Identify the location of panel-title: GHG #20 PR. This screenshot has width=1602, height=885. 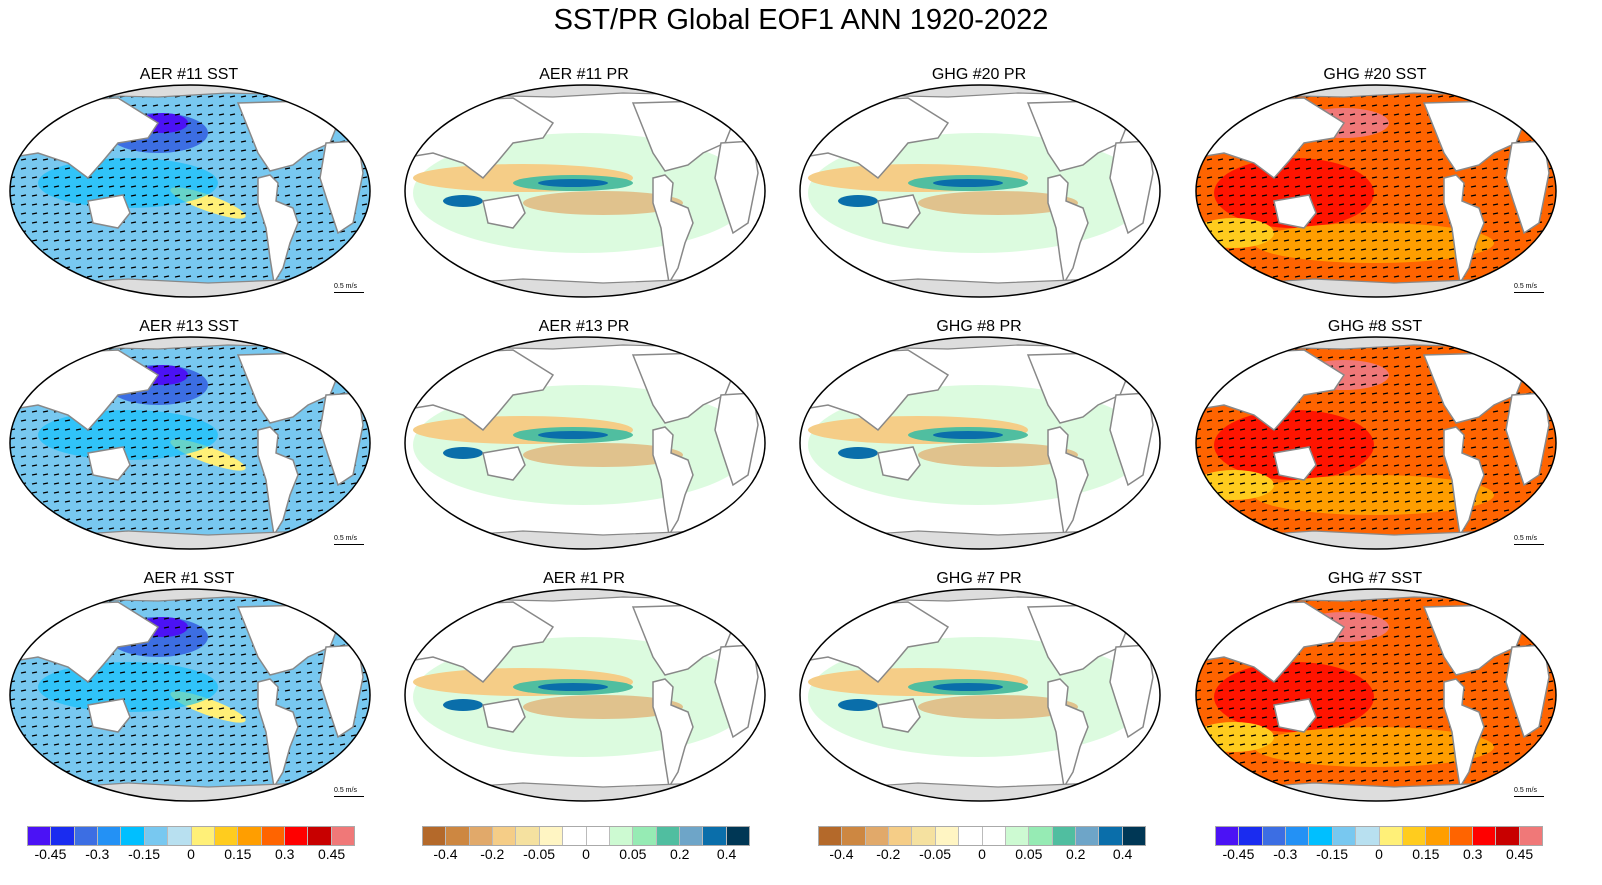
(979, 74).